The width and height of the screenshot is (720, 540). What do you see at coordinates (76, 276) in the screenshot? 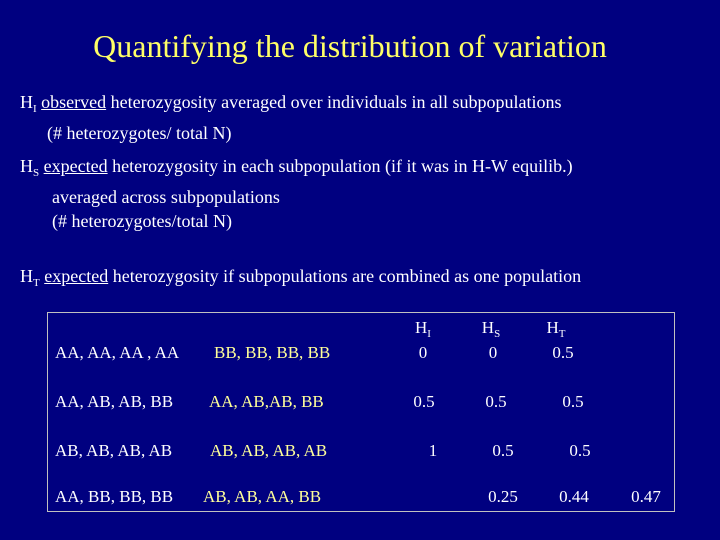
I see `ht-keyword: expected` at bounding box center [76, 276].